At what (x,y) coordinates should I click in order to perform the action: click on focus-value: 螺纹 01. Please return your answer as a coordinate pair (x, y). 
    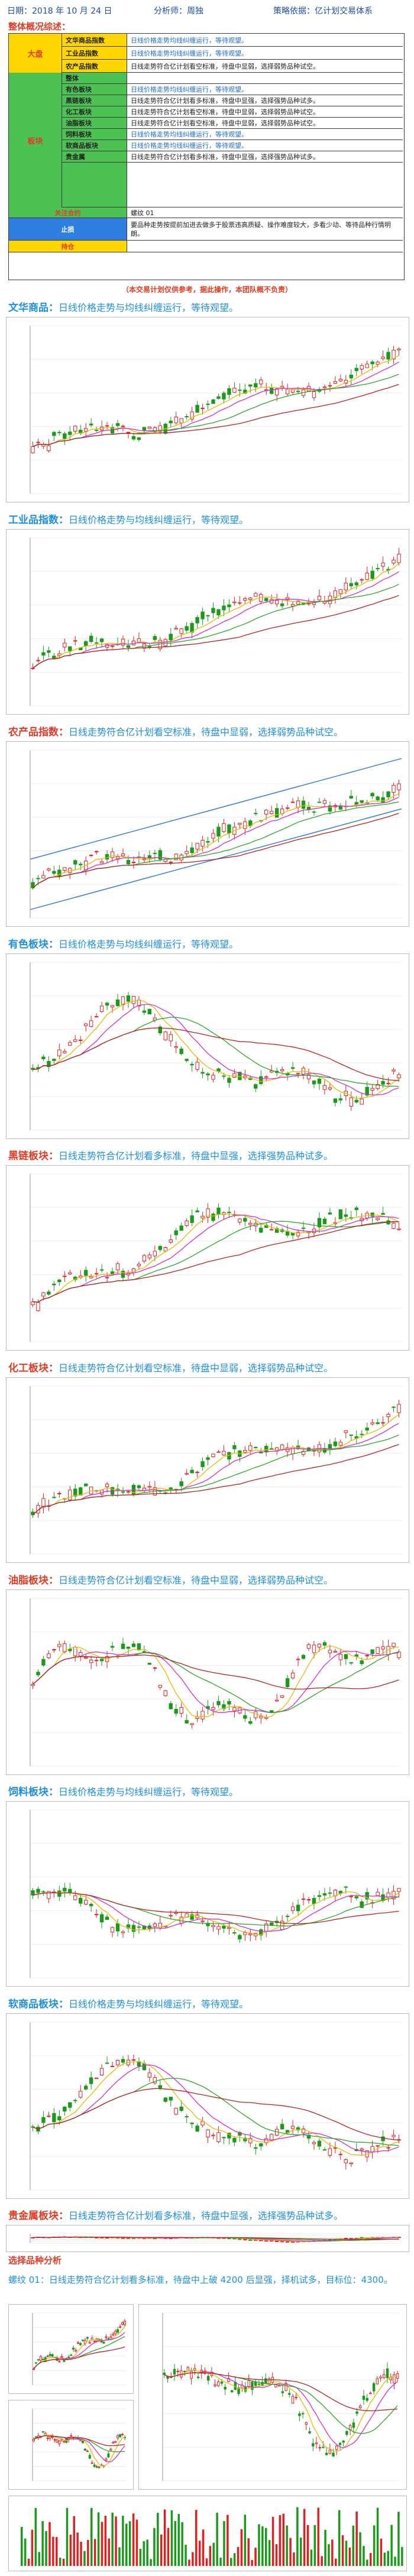
    Looking at the image, I should click on (265, 212).